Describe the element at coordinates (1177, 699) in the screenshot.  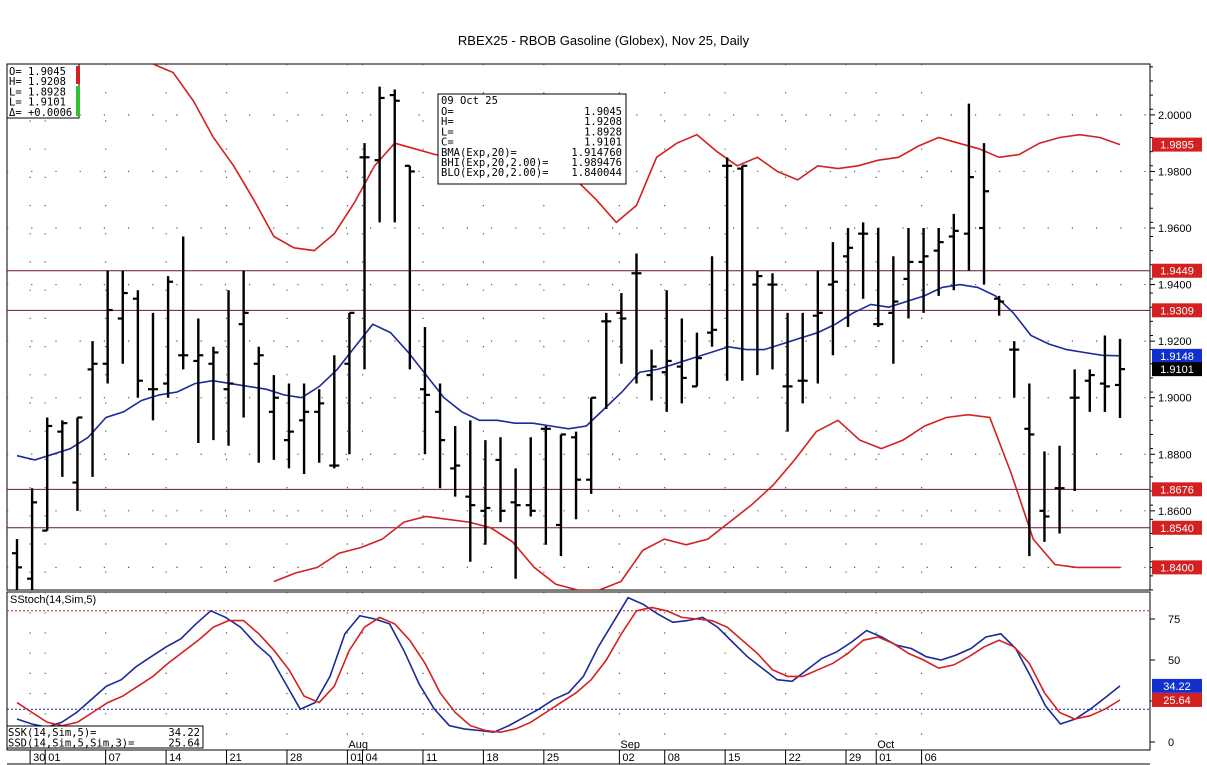
I see `stoch-value-label: 25.64` at that location.